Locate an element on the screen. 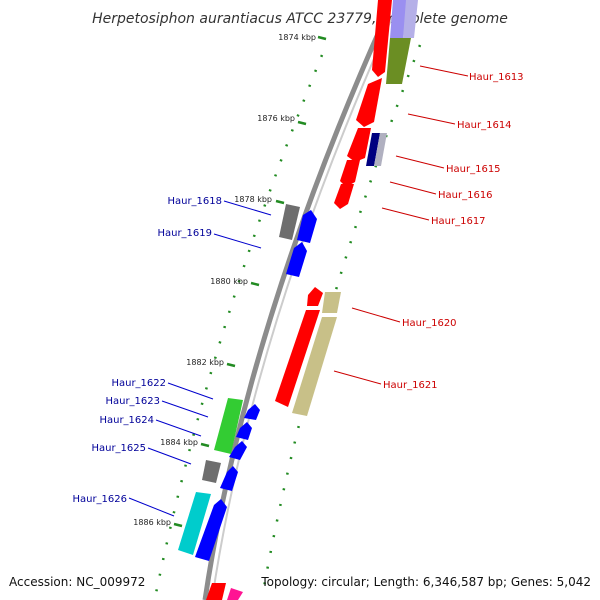 This screenshot has height=600, width=600. gene-label-haur-1619: Haur_1619 is located at coordinates (184, 233).